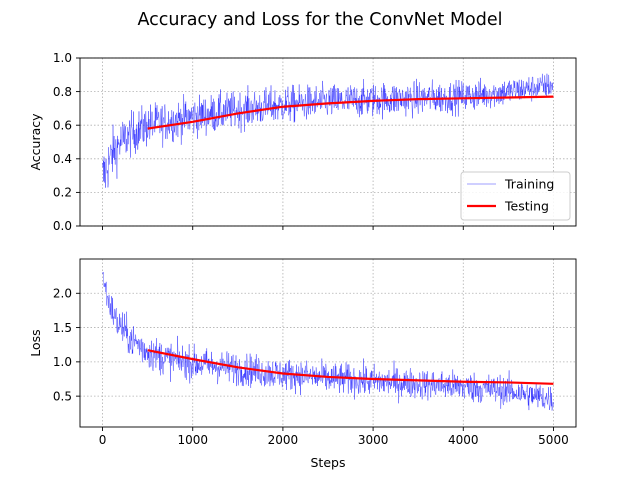 The width and height of the screenshot is (640, 480). Describe the element at coordinates (35, 342) in the screenshot. I see `loss-ylabel: Loss` at that location.